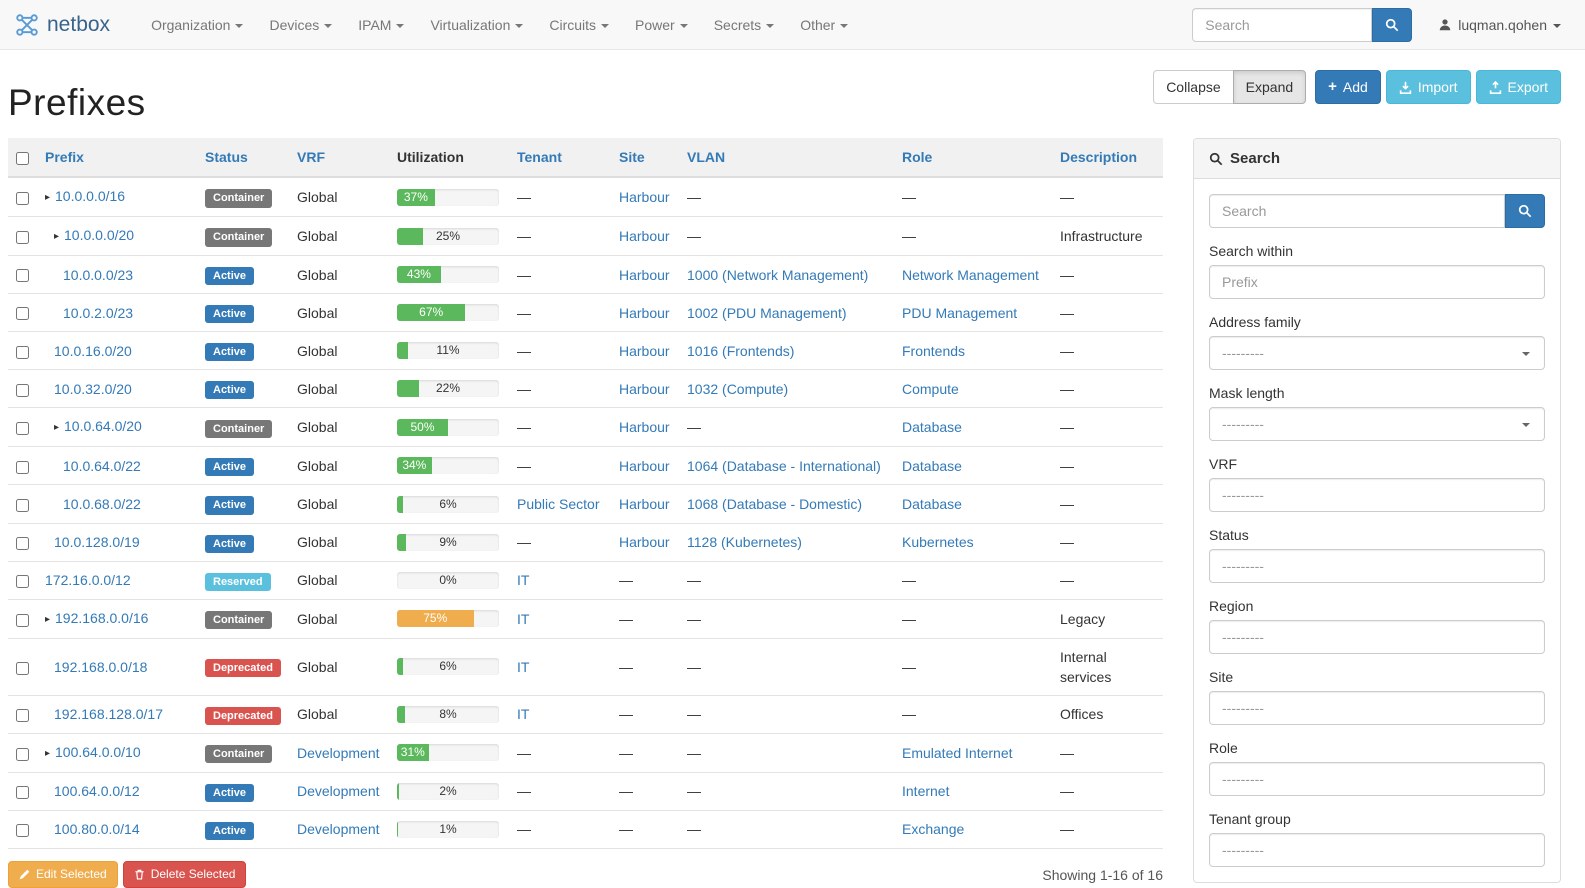  What do you see at coordinates (786, 158) in the screenshot?
I see `column-header-vlan: VLAN` at bounding box center [786, 158].